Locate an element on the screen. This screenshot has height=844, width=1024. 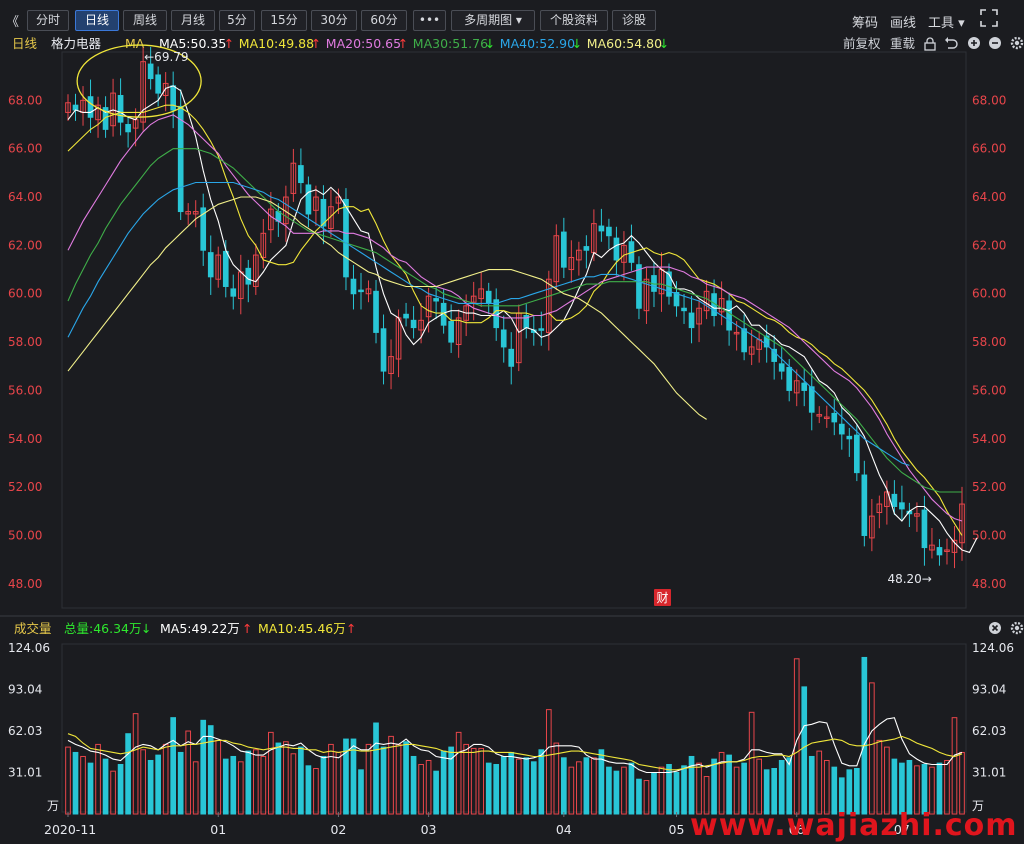
back-button: 《 is located at coordinates (13, 22).